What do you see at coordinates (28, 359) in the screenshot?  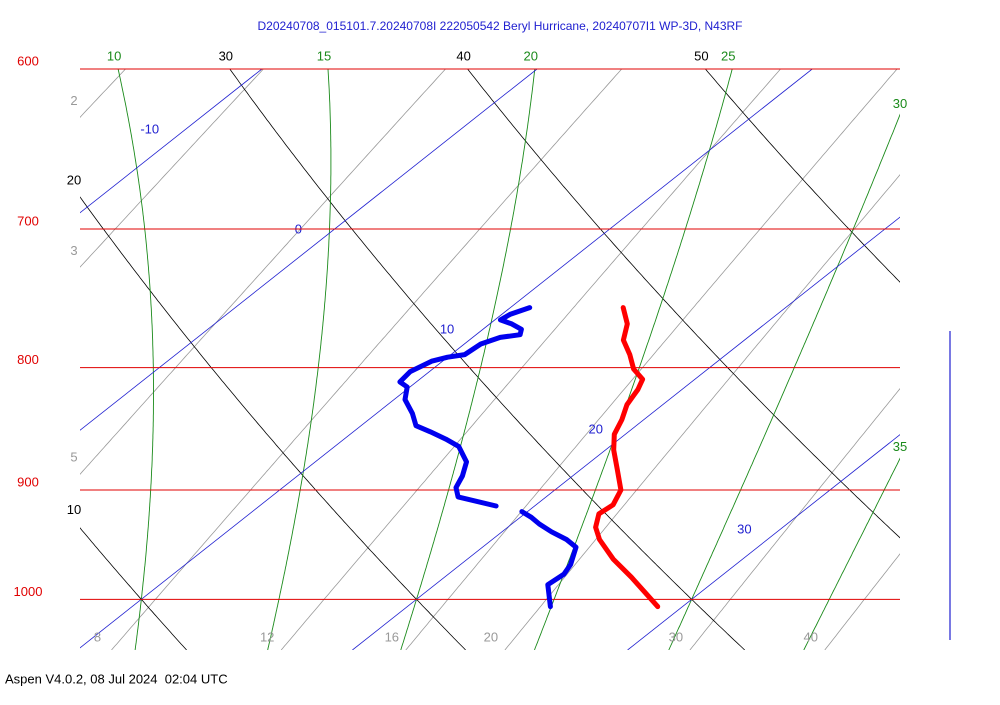 I see `isobar-label: 800` at bounding box center [28, 359].